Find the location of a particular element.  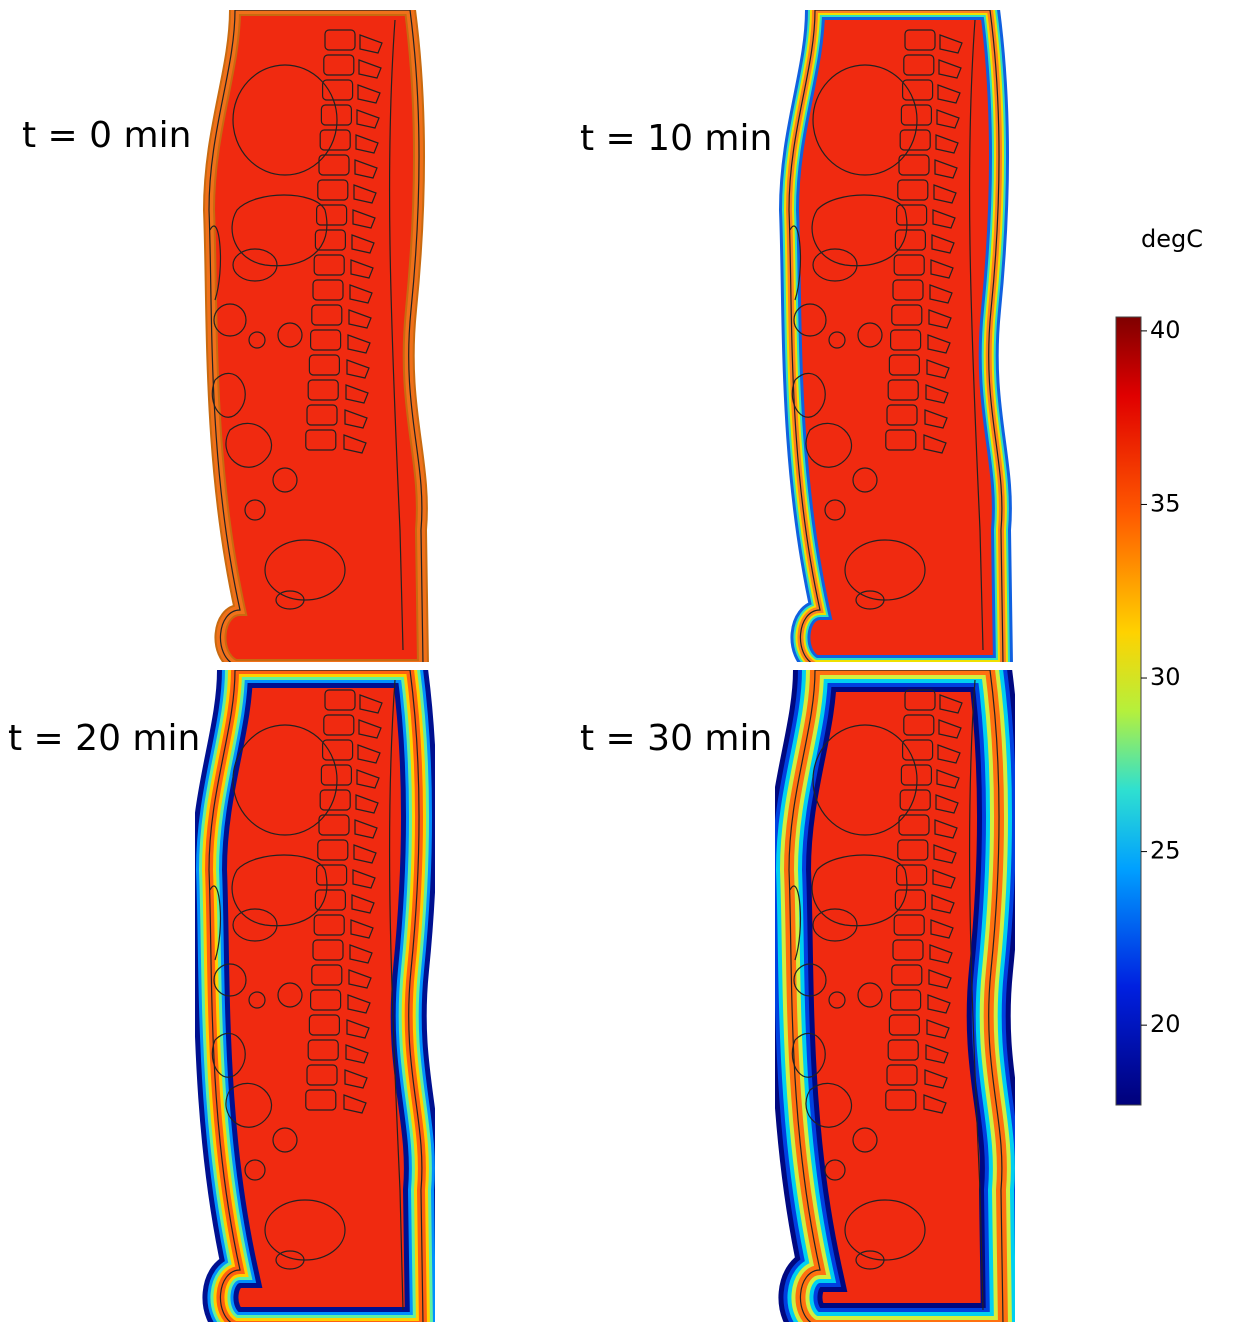

panel-label: t = 10 min is located at coordinates (676, 138).